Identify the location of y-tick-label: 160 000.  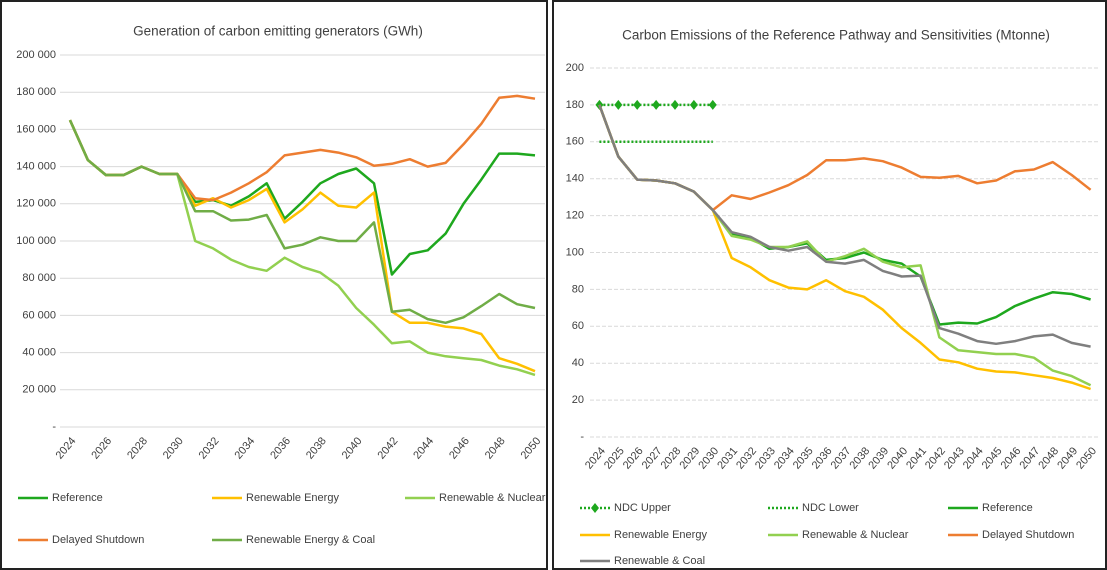
(36, 129).